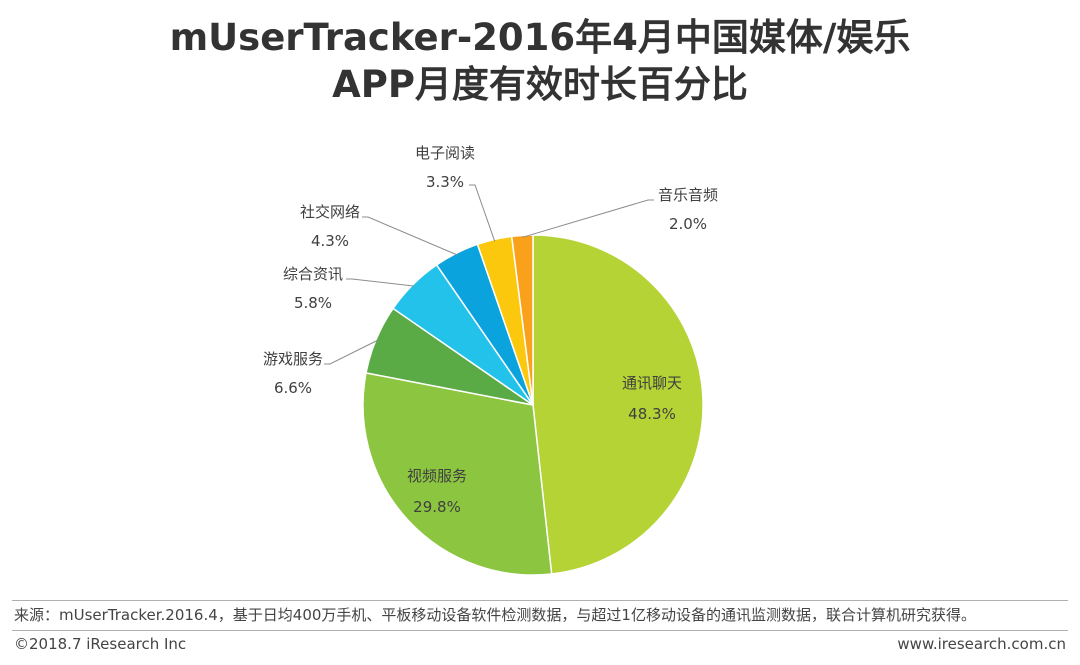 The width and height of the screenshot is (1080, 665). I want to click on copyright-text: ©2018.7 iResearch Inc, so click(100, 644).